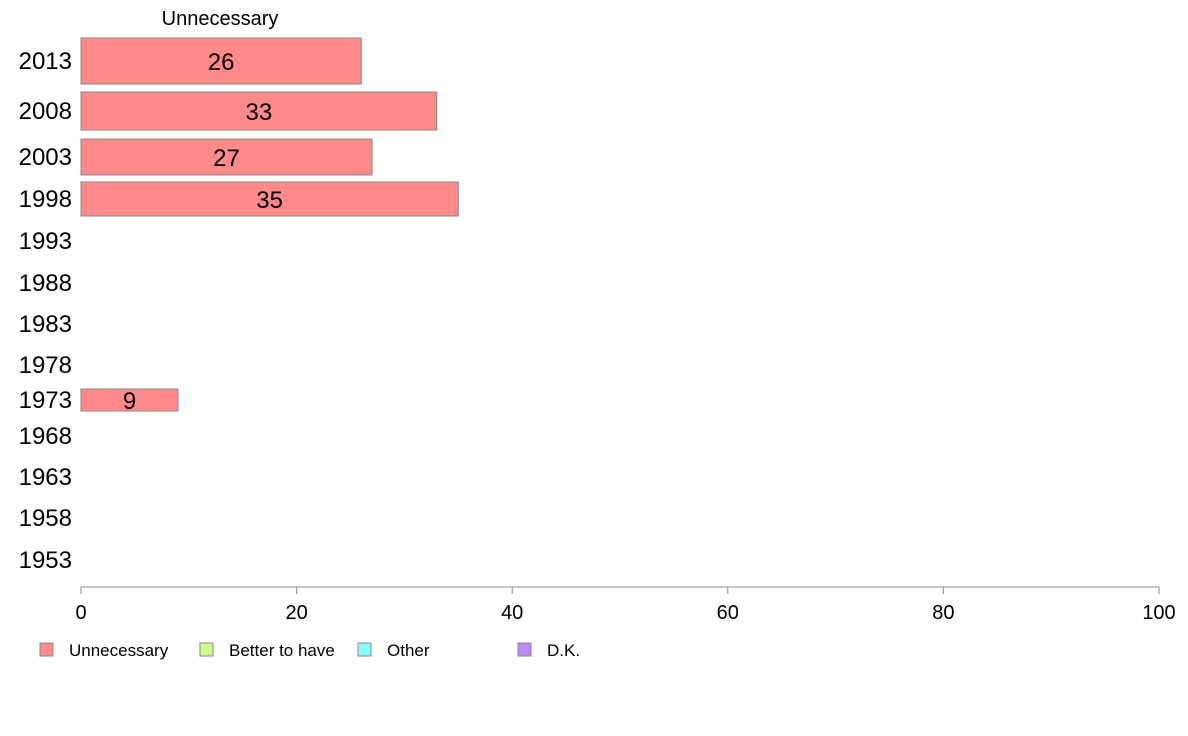 The width and height of the screenshot is (1188, 736). What do you see at coordinates (282, 650) in the screenshot?
I see `legend-label-1: Better to have` at bounding box center [282, 650].